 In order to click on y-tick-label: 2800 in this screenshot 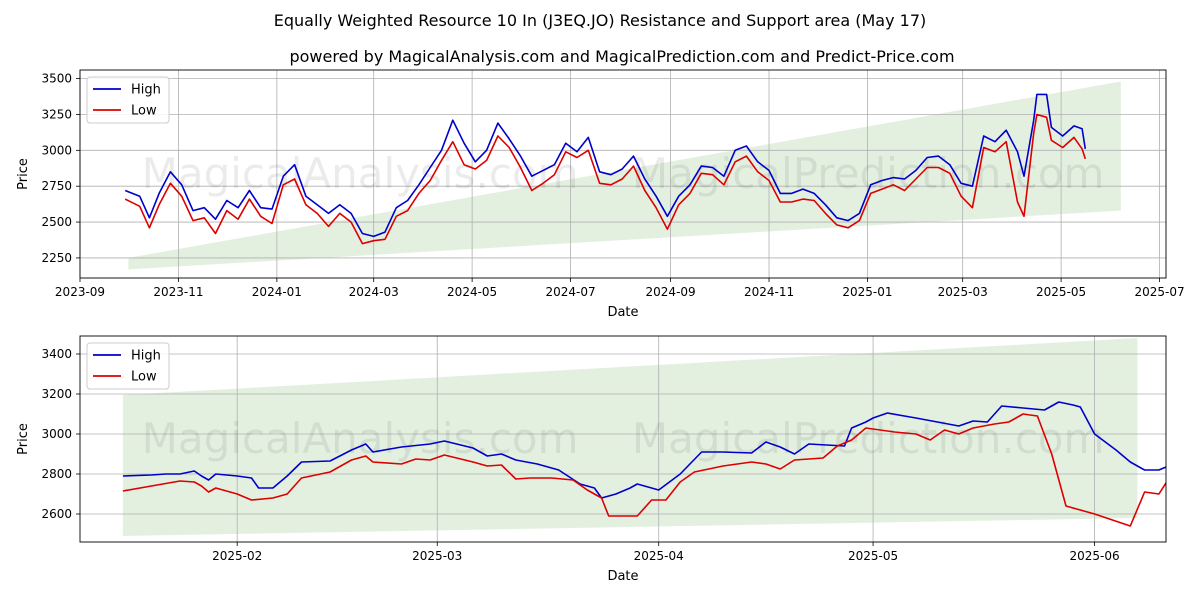, I will do `click(56, 474)`.